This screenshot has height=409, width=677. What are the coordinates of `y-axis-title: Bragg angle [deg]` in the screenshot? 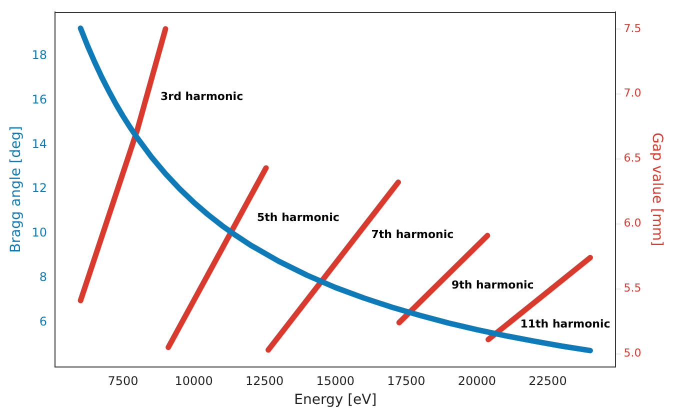 It's located at (16, 189).